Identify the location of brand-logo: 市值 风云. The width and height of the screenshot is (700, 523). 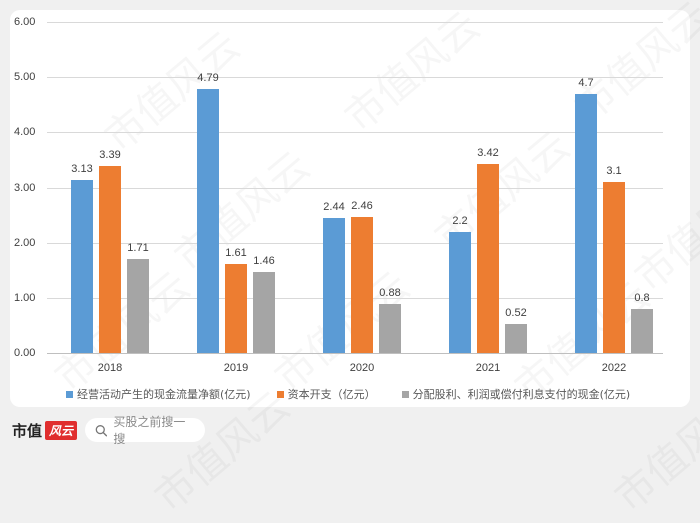
(45, 430).